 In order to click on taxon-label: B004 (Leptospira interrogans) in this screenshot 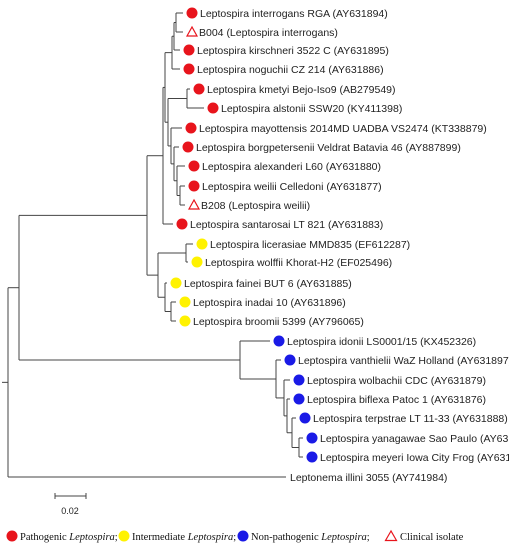, I will do `click(268, 33)`.